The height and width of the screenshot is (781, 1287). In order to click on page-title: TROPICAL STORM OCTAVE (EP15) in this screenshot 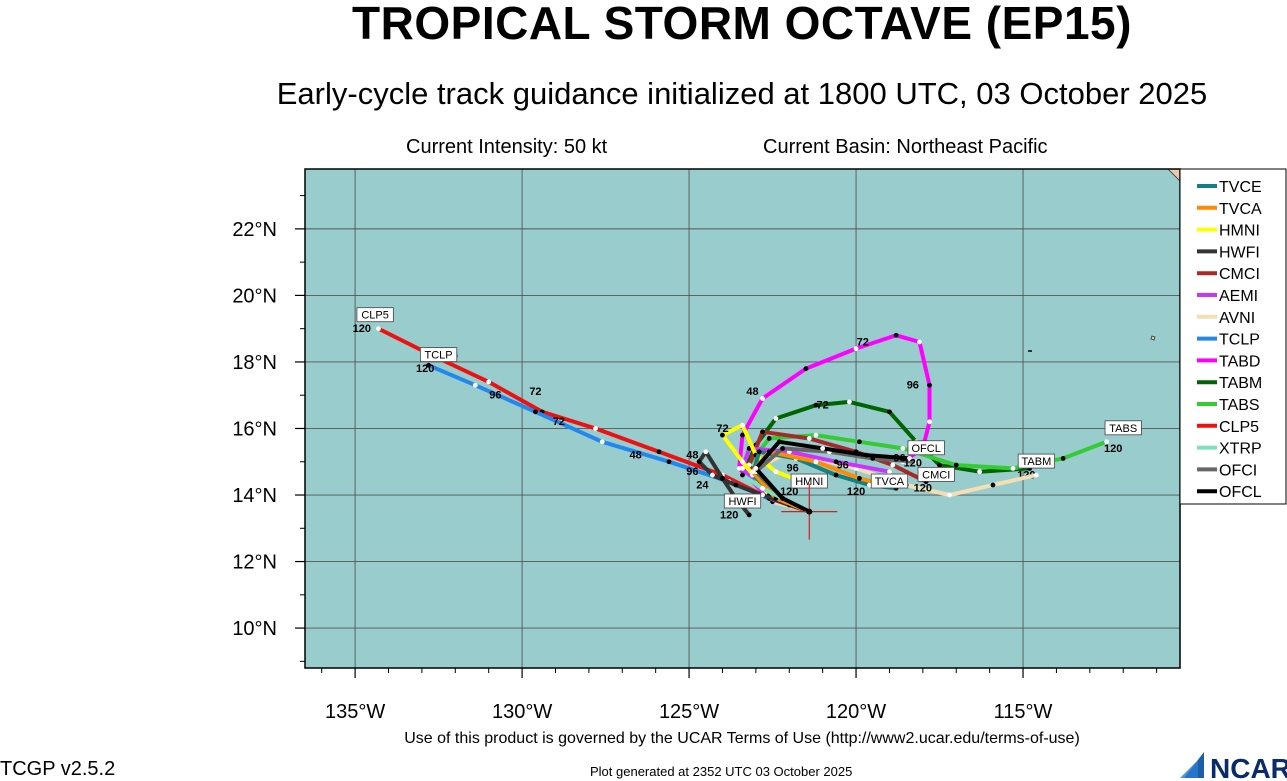, I will do `click(742, 24)`.